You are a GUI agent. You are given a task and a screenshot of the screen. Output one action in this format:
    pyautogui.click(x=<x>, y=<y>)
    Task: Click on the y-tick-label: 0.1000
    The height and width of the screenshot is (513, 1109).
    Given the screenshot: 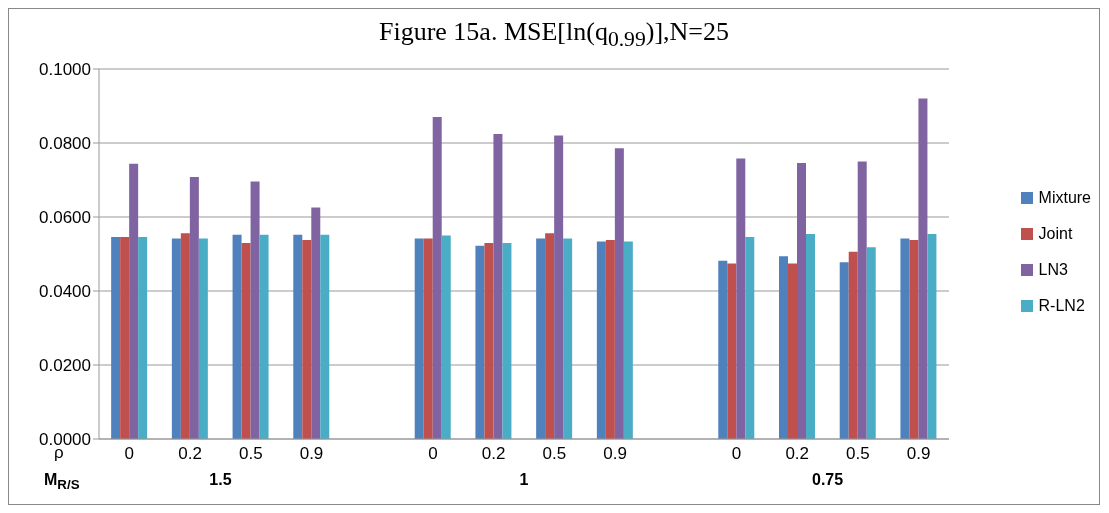 What is the action you would take?
    pyautogui.click(x=65, y=70)
    